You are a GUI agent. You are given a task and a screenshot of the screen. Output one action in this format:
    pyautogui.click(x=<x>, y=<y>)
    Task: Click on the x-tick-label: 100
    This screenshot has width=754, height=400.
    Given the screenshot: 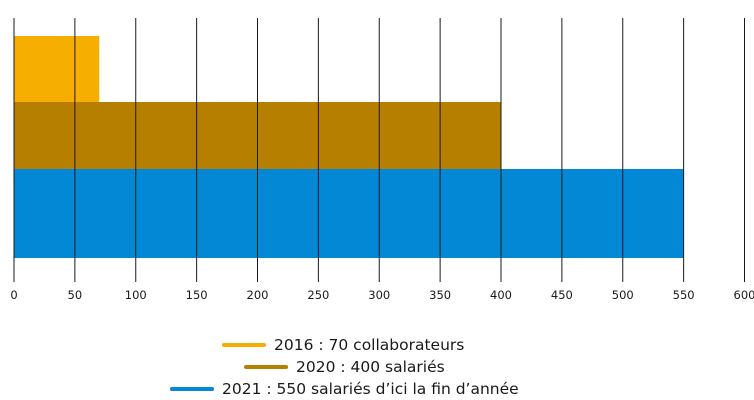 What is the action you would take?
    pyautogui.click(x=136, y=295)
    